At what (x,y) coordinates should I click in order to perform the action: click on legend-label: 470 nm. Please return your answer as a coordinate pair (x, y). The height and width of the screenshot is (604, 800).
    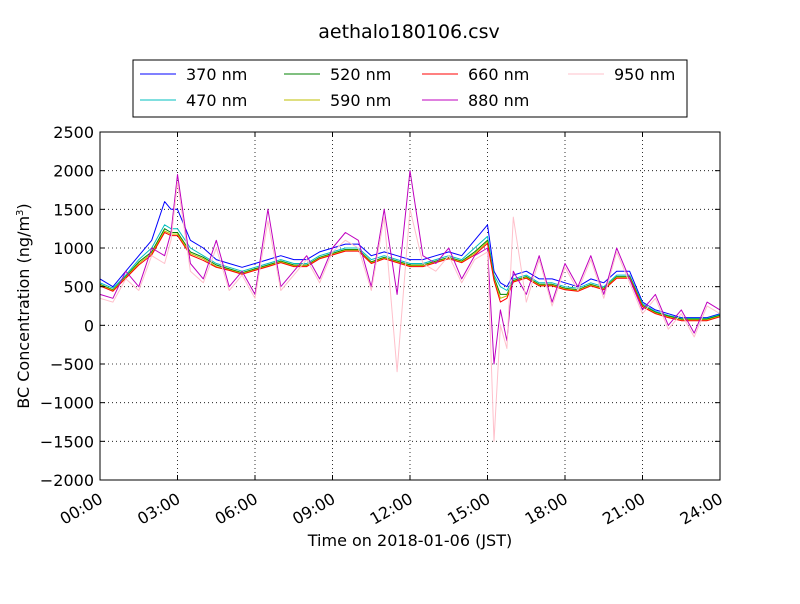
    Looking at the image, I should click on (216, 100).